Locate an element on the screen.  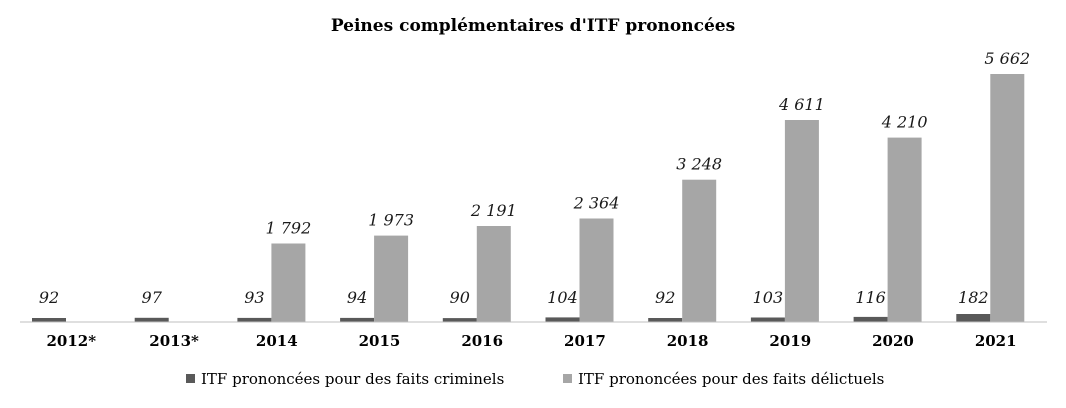
data-label-delictuels-2014: 1 792 is located at coordinates (288, 228).